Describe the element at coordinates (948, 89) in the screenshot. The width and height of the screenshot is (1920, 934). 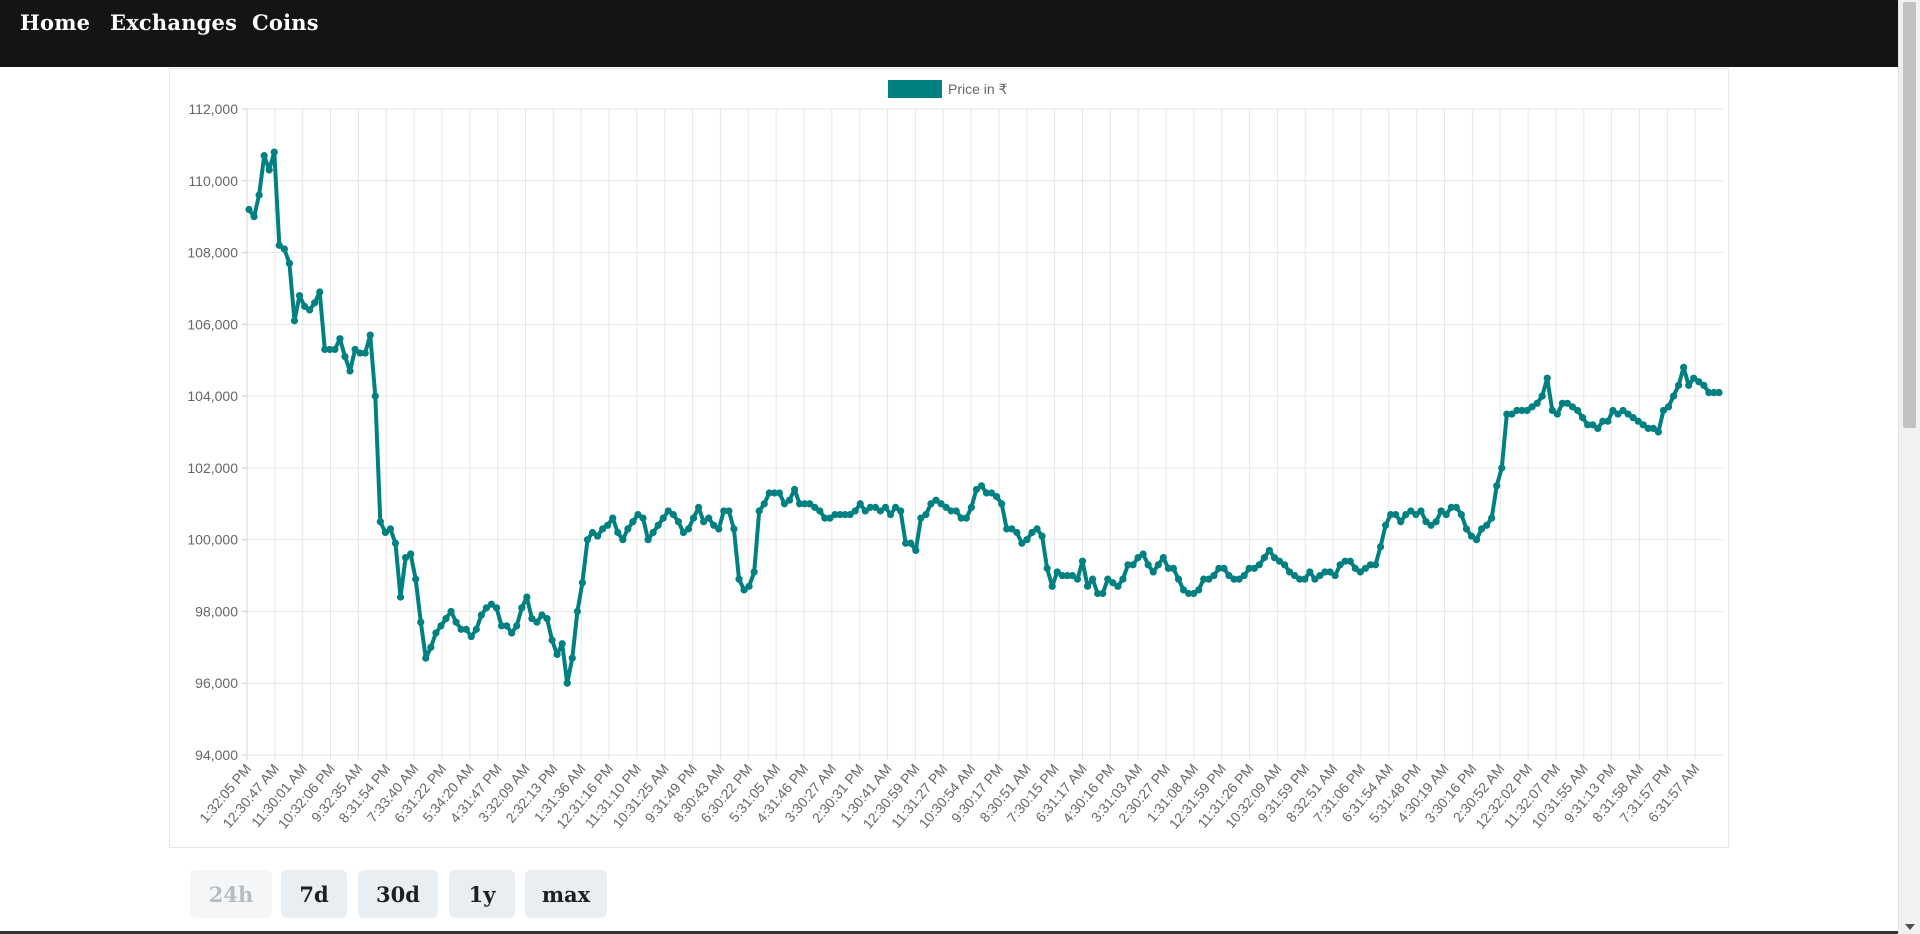
I see `chart-legend: Price in ₹` at that location.